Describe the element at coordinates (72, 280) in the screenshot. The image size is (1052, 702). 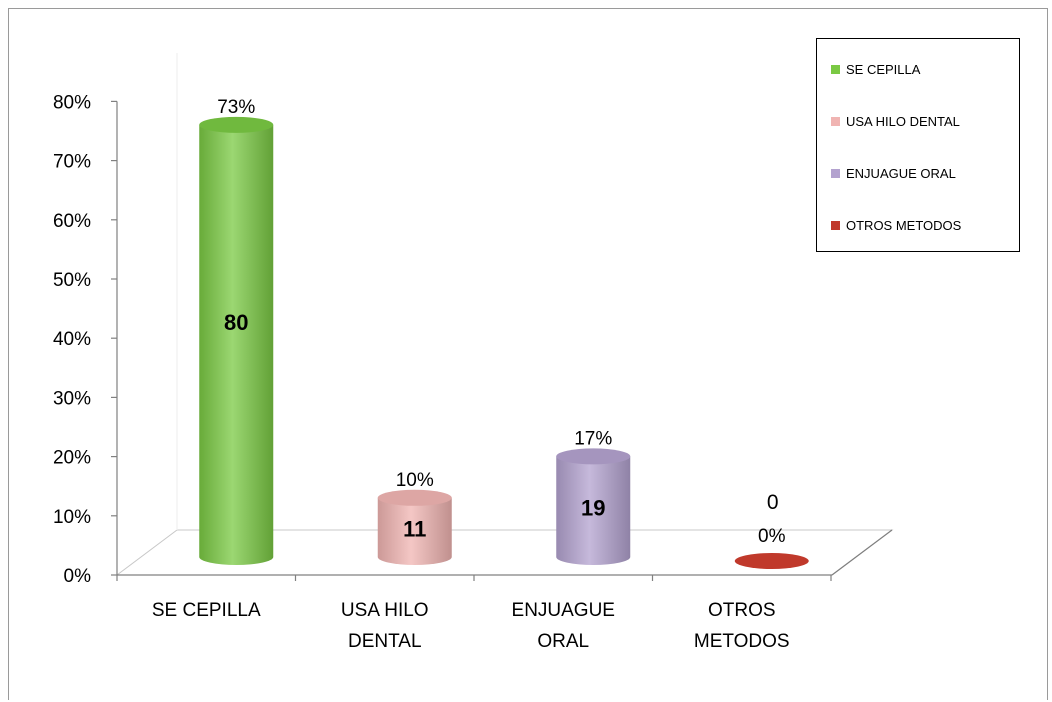
I see `y-tick-label: 50%` at that location.